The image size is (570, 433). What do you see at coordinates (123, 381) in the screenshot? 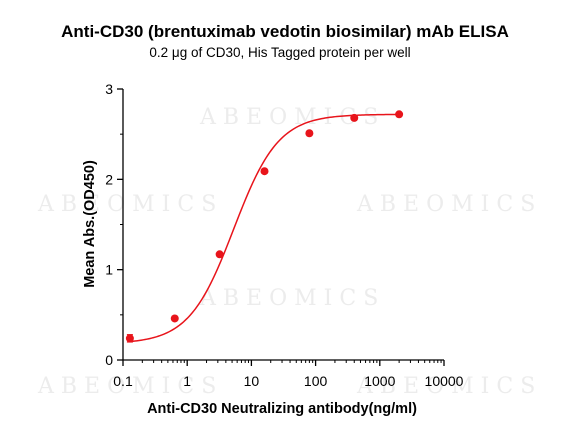
I see `x-tick-label: 0.1` at bounding box center [123, 381].